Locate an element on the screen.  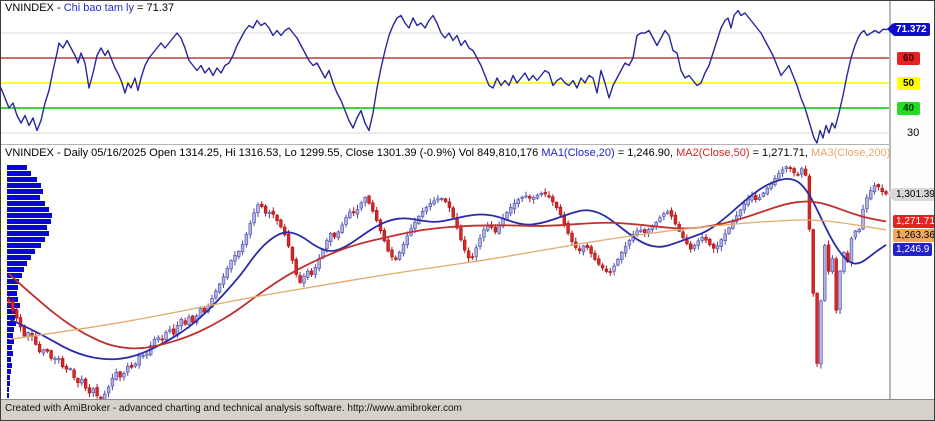
ma2-price-tag: 1,271.71 is located at coordinates (913, 221).